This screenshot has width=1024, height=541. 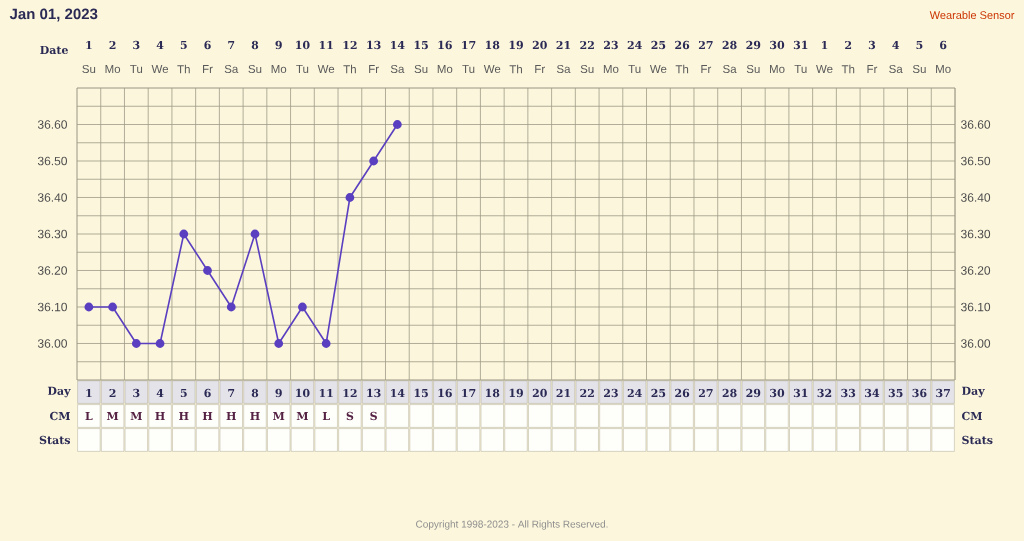 What do you see at coordinates (634, 393) in the screenshot?
I see `x-tick-label: 24` at bounding box center [634, 393].